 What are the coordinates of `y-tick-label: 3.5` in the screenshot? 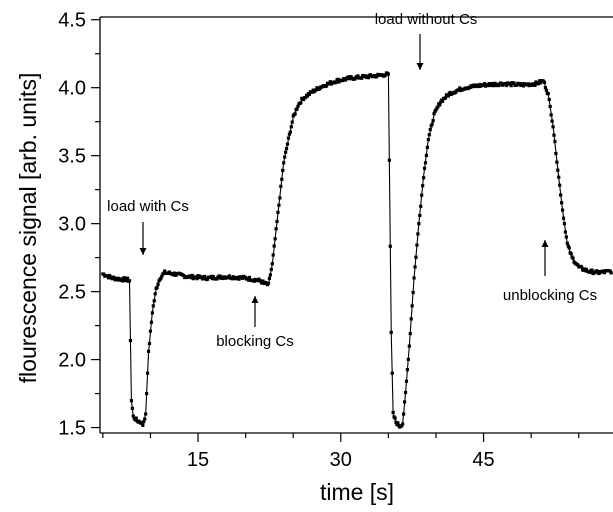 It's located at (72, 157).